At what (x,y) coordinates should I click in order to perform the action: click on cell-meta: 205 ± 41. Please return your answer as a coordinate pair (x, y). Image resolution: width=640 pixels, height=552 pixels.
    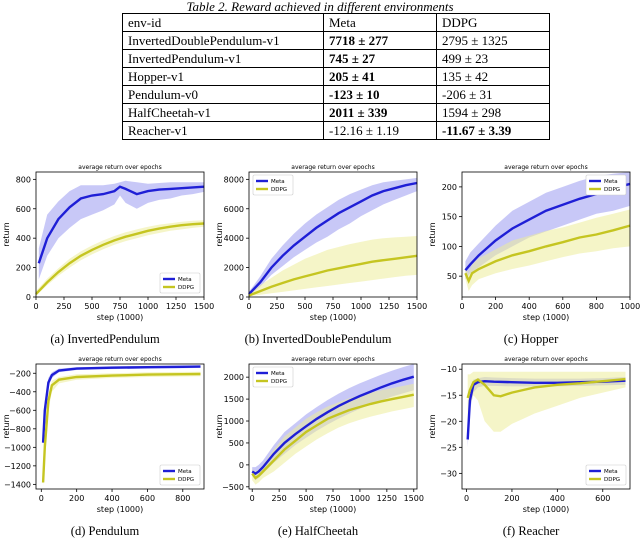
    Looking at the image, I should click on (380, 76).